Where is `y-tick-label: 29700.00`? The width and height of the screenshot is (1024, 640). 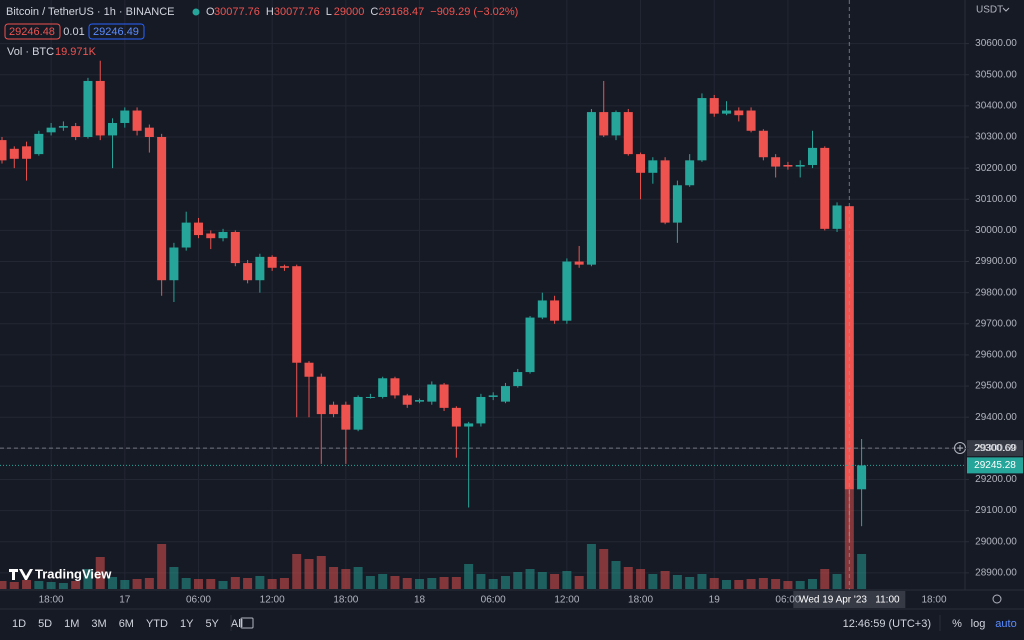 y-tick-label: 29700.00 is located at coordinates (996, 323).